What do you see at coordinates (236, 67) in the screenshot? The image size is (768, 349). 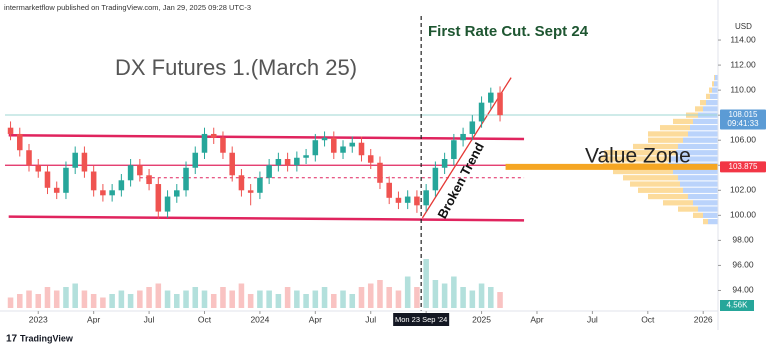 I see `chart-title: DX Futures 1.(March 25)` at bounding box center [236, 67].